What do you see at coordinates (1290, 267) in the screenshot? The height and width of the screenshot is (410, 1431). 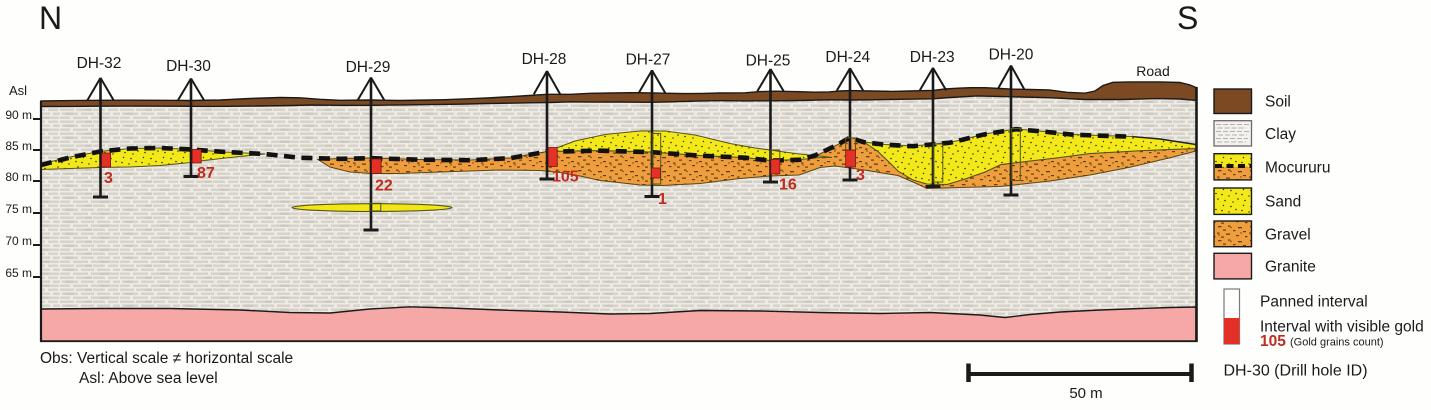 I see `svg-text: Granite` at bounding box center [1290, 267].